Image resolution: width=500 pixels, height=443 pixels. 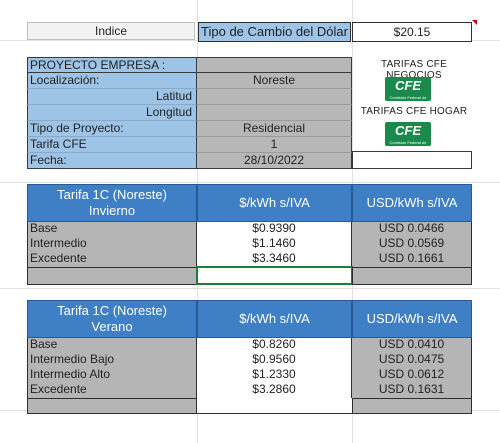 I want to click on project-row-localizacion-value: Noreste, so click(x=274, y=81).